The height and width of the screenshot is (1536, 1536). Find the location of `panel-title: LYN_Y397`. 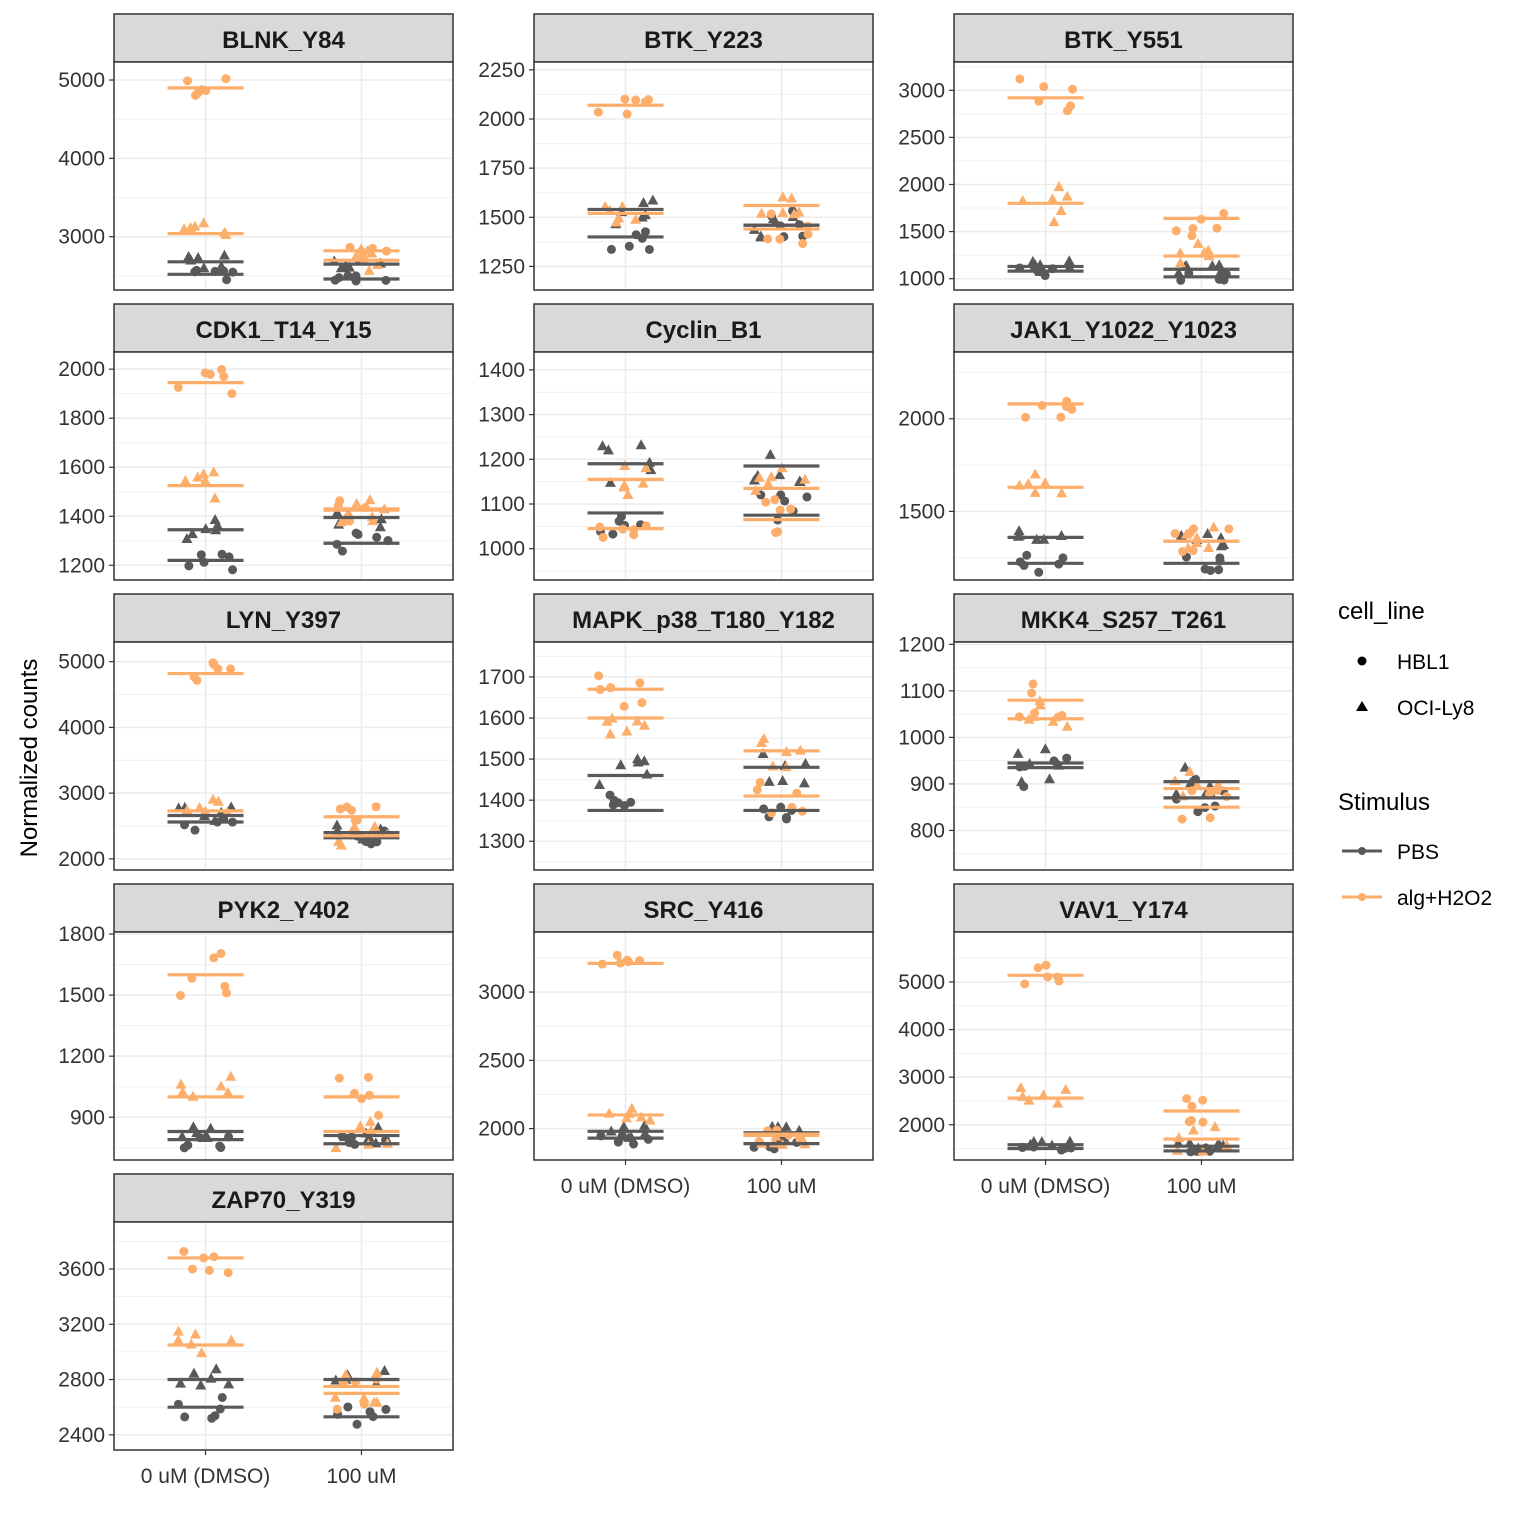

panel-title: LYN_Y397 is located at coordinates (283, 620).